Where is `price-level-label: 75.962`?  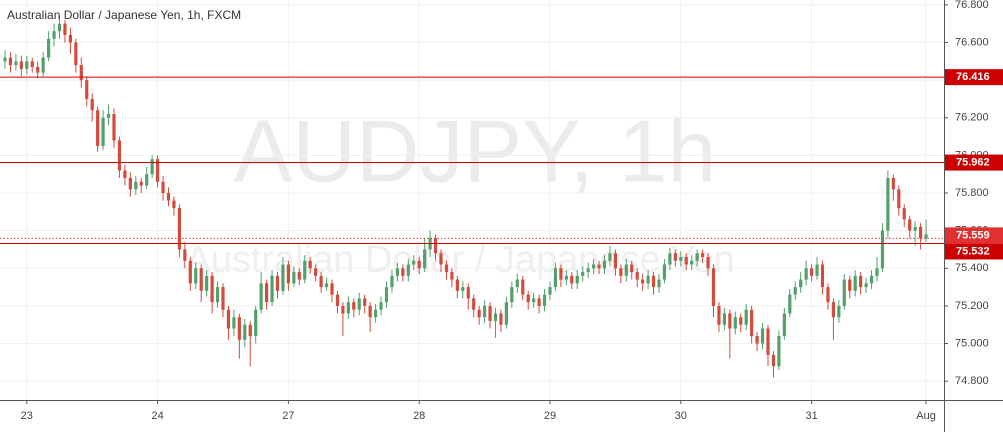 price-level-label: 75.962 is located at coordinates (973, 162).